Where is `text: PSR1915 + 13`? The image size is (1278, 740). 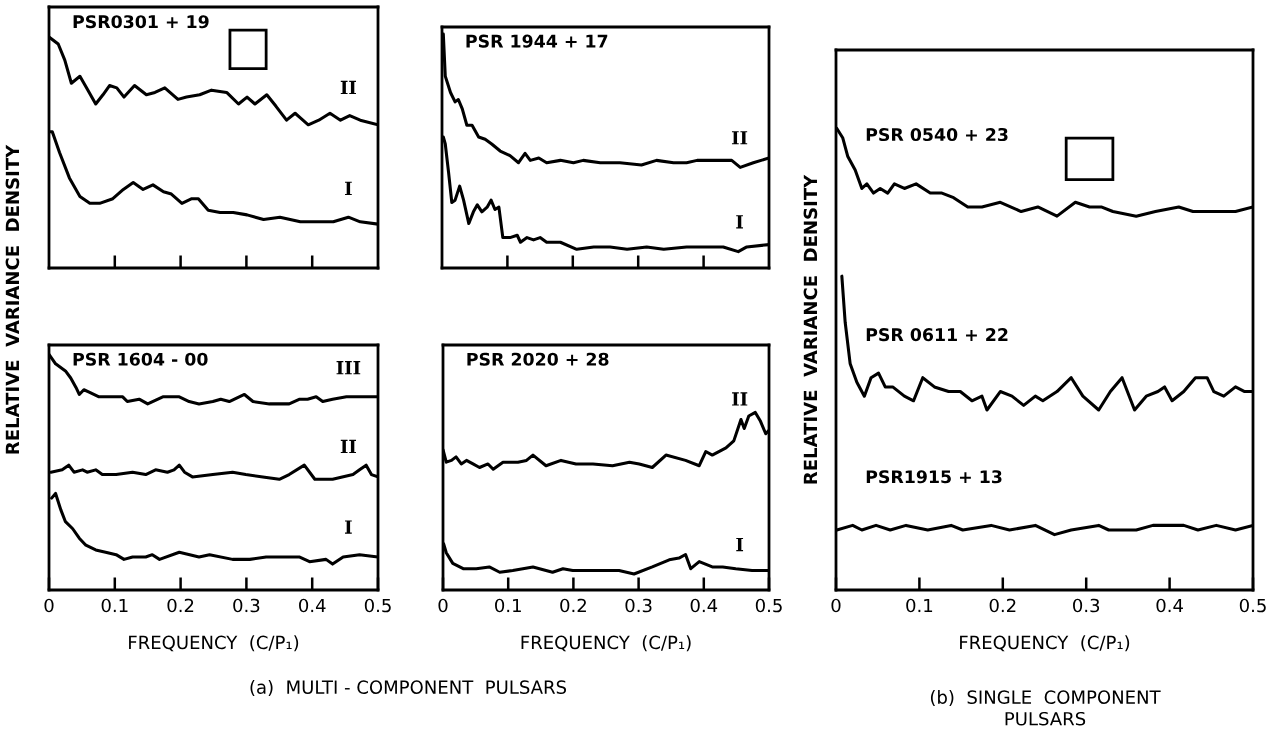
text: PSR1915 + 13 is located at coordinates (934, 477).